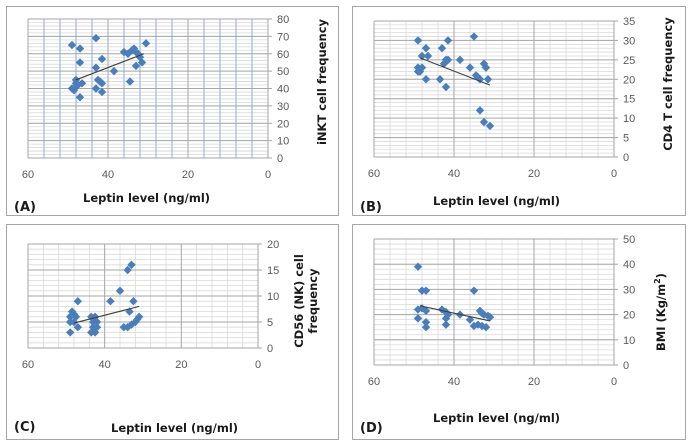 The image size is (692, 446). I want to click on chart-a-y-tick-label: 0, so click(280, 159).